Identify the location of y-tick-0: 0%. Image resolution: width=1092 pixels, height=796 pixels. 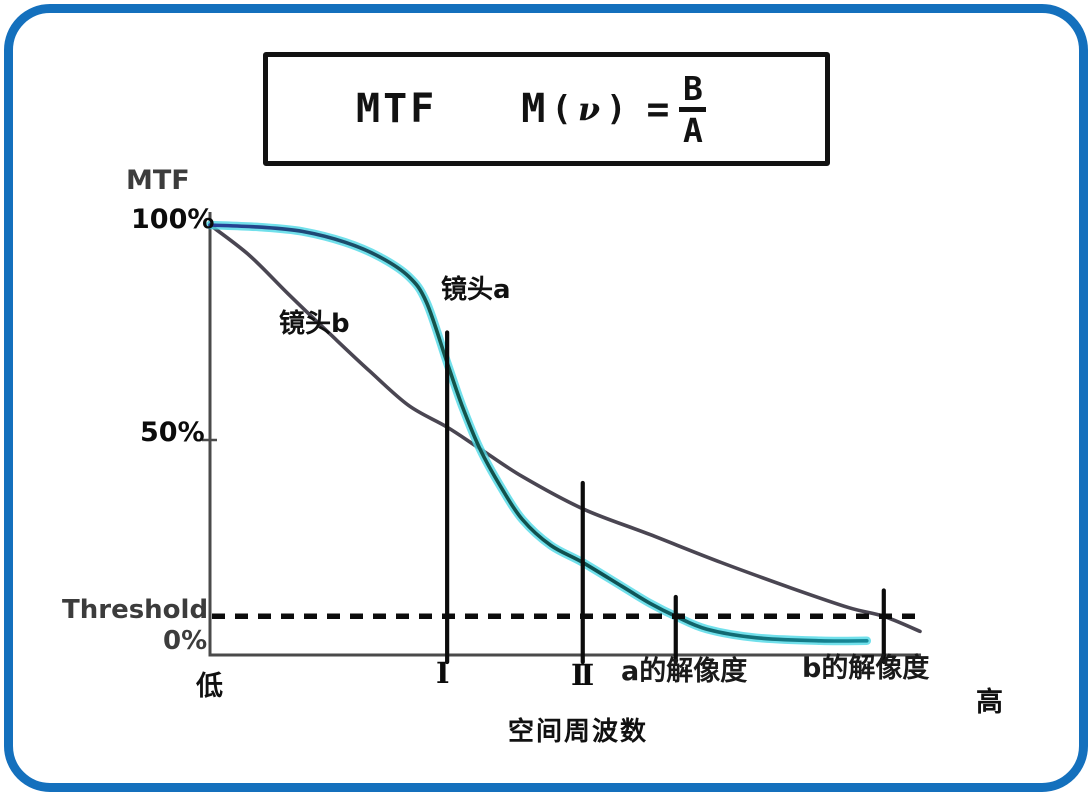
(185, 641).